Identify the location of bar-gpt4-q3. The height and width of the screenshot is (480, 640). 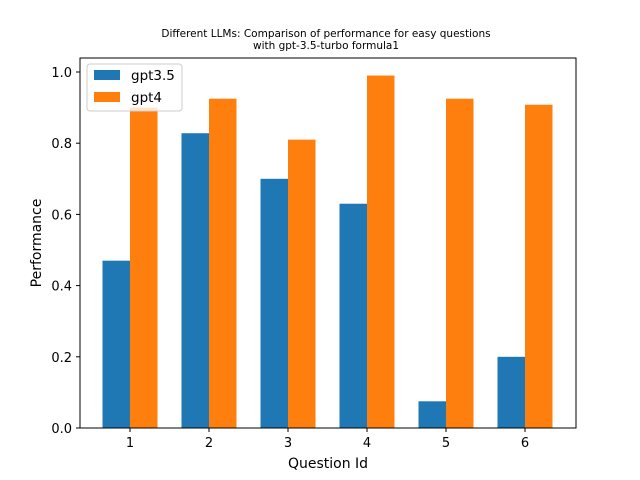
(302, 283).